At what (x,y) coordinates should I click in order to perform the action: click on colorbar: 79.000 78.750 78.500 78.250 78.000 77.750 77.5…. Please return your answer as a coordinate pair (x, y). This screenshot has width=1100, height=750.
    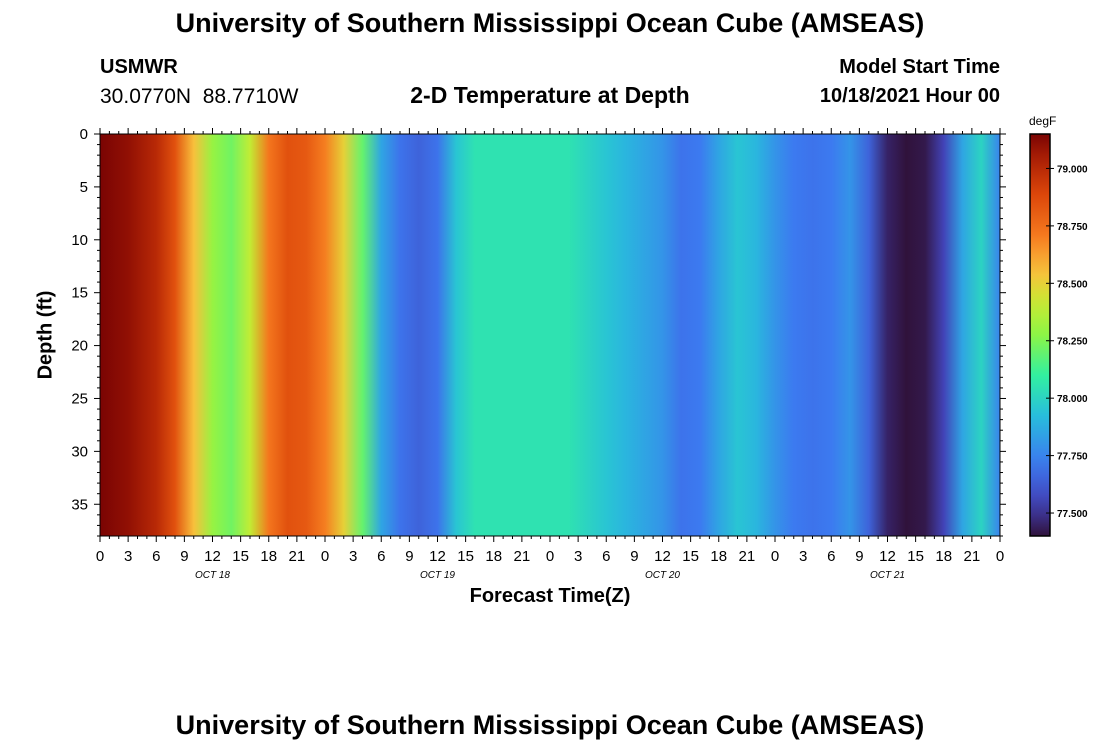
    Looking at the image, I should click on (1058, 335).